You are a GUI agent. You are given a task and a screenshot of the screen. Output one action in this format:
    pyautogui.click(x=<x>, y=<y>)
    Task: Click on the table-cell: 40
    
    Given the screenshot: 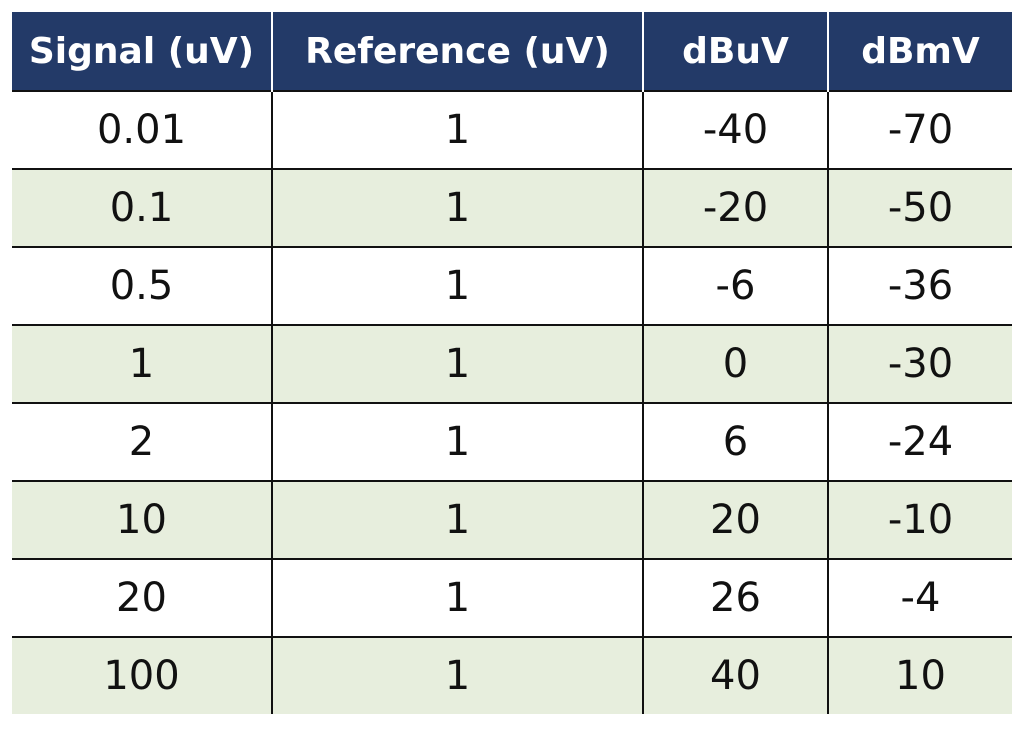 What is the action you would take?
    pyautogui.click(x=735, y=675)
    